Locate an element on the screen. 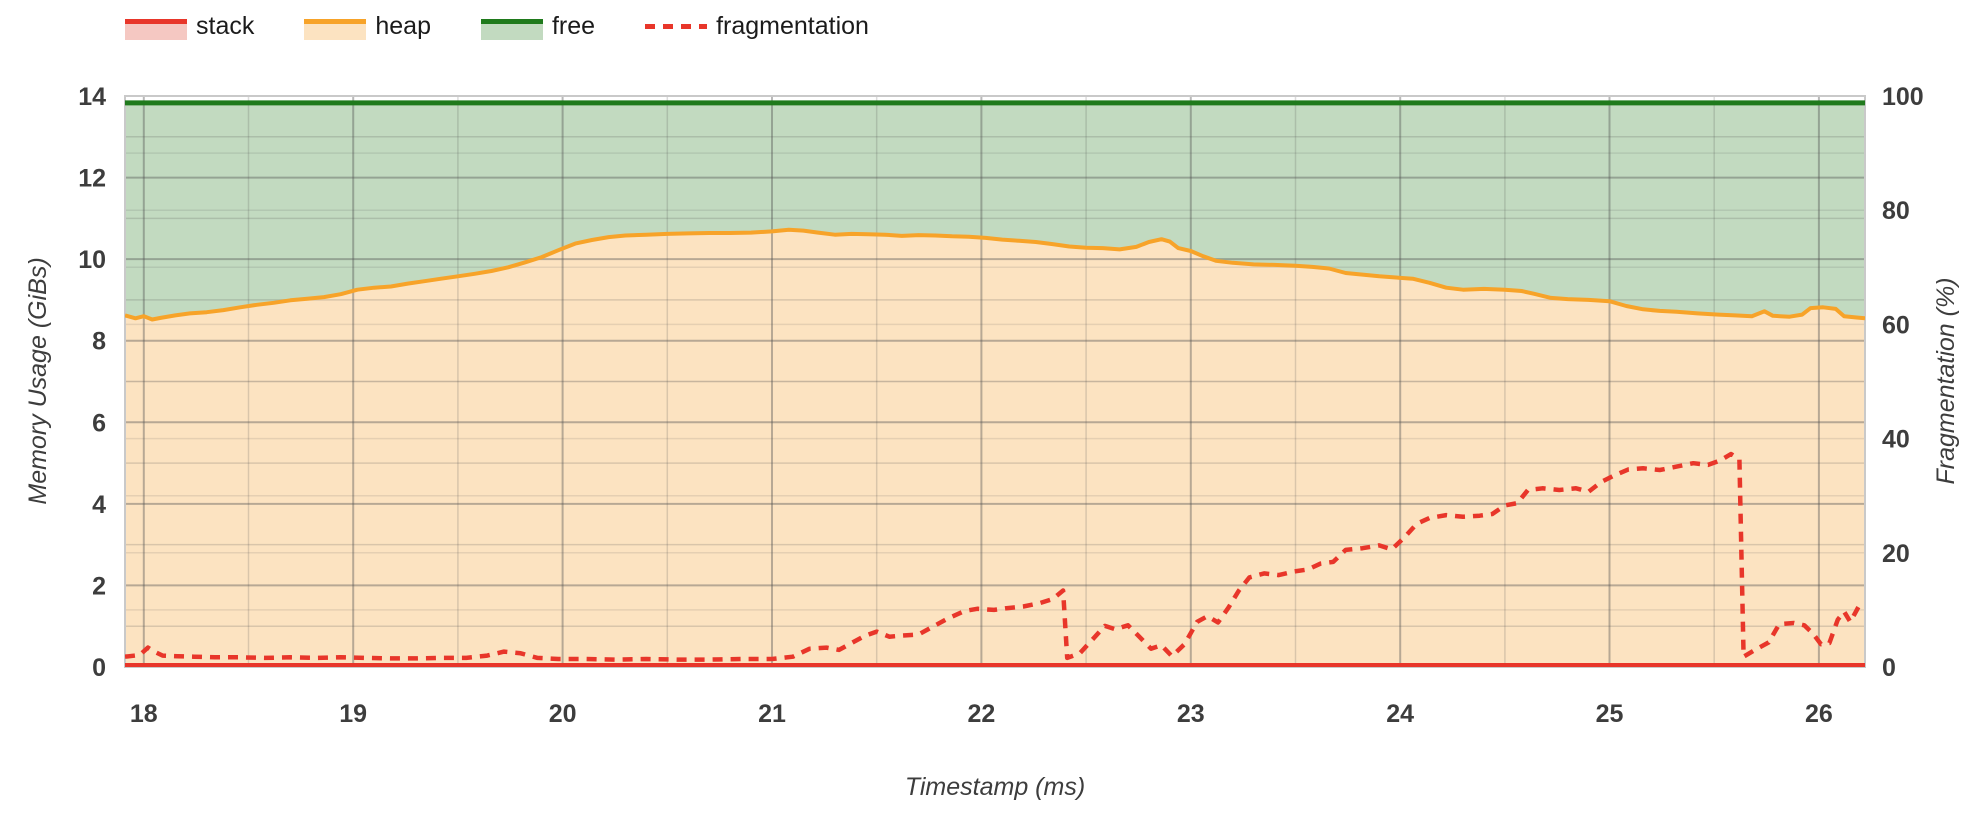 This screenshot has width=1988, height=814. left-tick-label: 2 is located at coordinates (99, 586).